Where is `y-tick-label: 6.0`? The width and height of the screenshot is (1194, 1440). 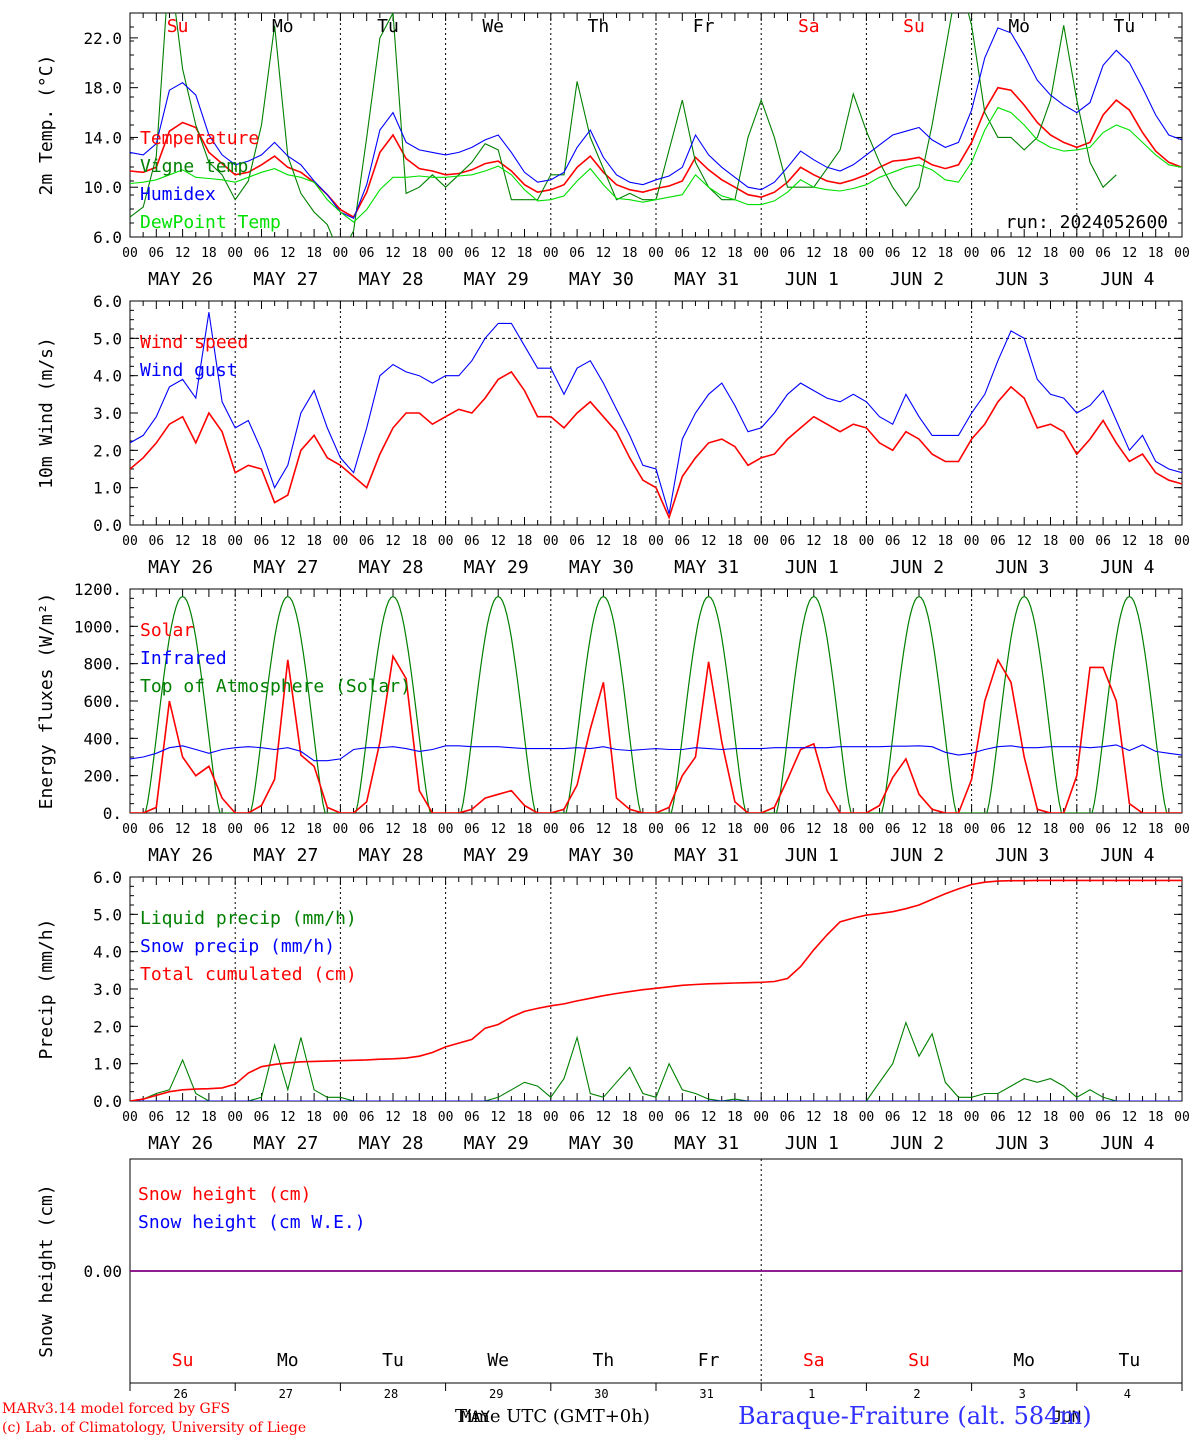
y-tick-label: 6.0 is located at coordinates (107, 877).